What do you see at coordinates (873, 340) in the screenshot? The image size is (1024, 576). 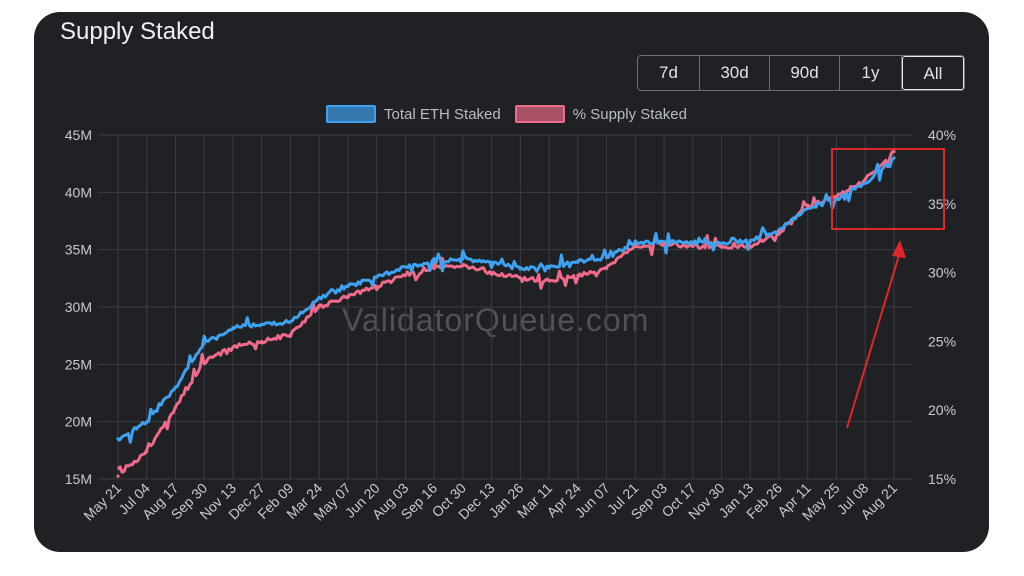 I see `annotation-arrow-shaft` at bounding box center [873, 340].